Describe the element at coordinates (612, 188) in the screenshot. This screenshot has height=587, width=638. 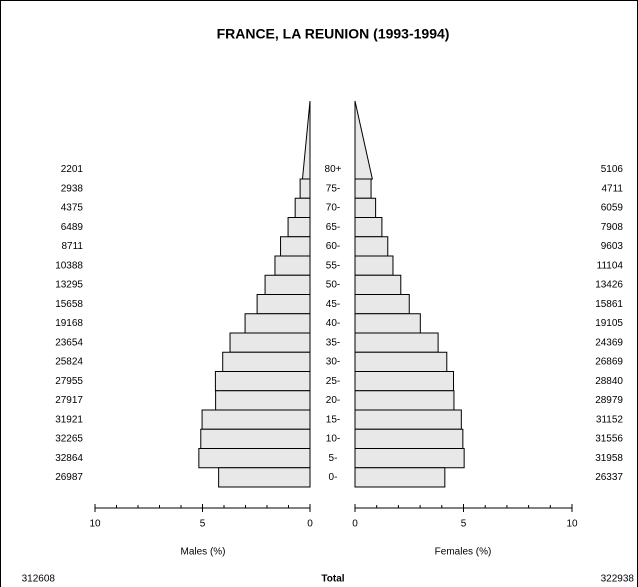
I see `female-count: 4711` at that location.